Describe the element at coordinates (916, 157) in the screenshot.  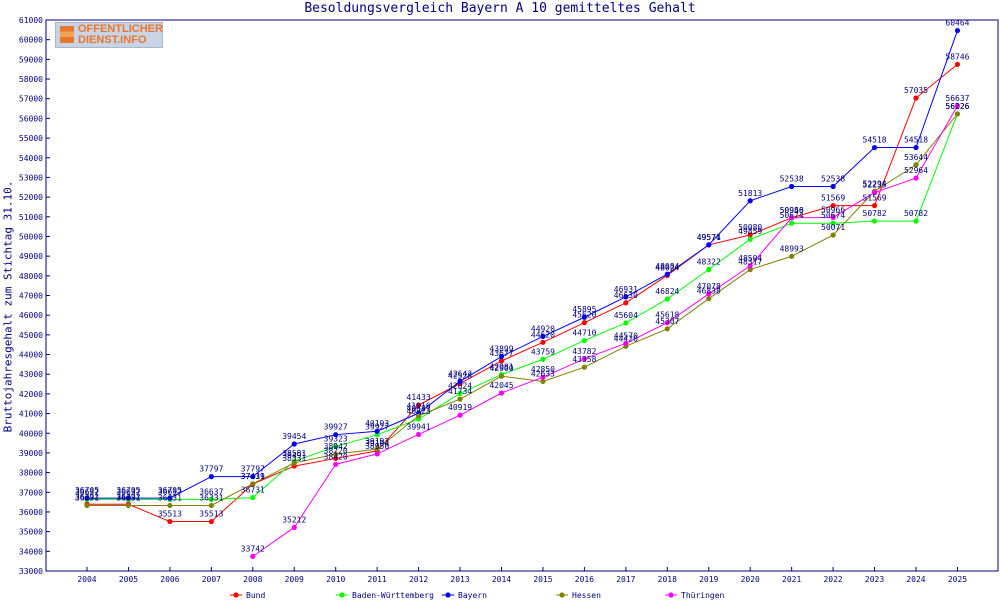
I see `data-label: 53644` at that location.